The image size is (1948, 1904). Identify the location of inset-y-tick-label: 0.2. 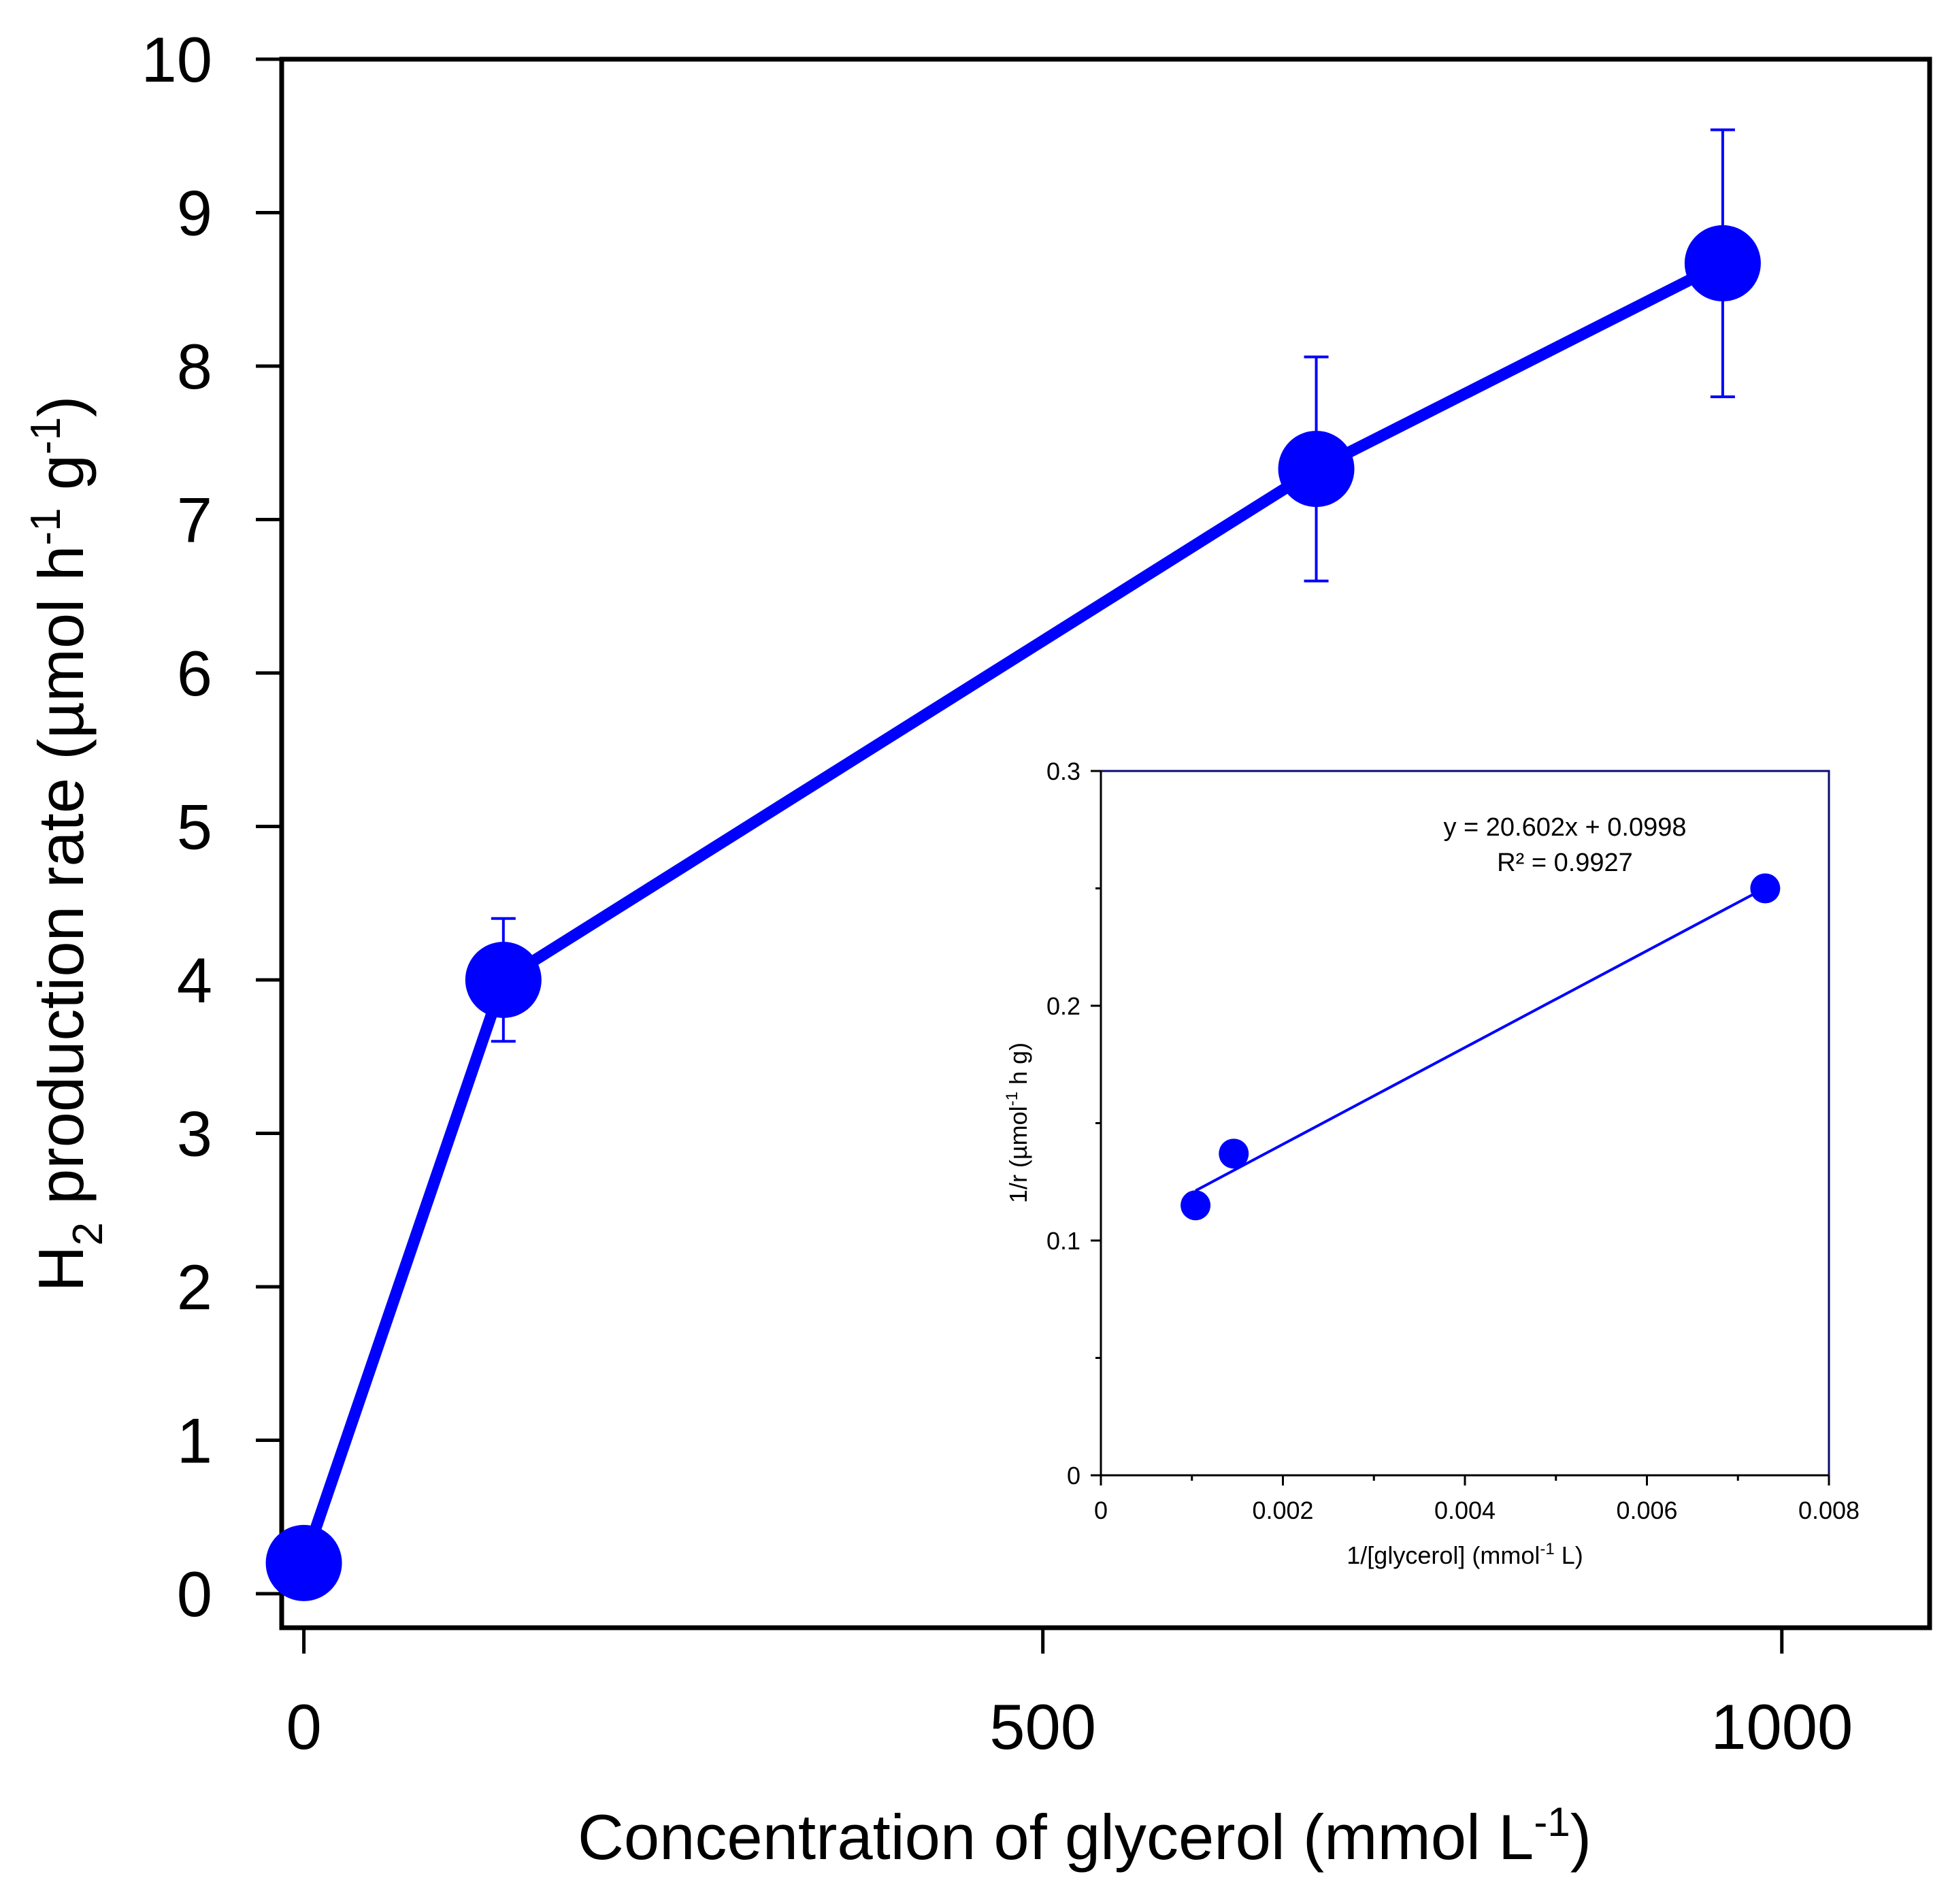
(1063, 1006).